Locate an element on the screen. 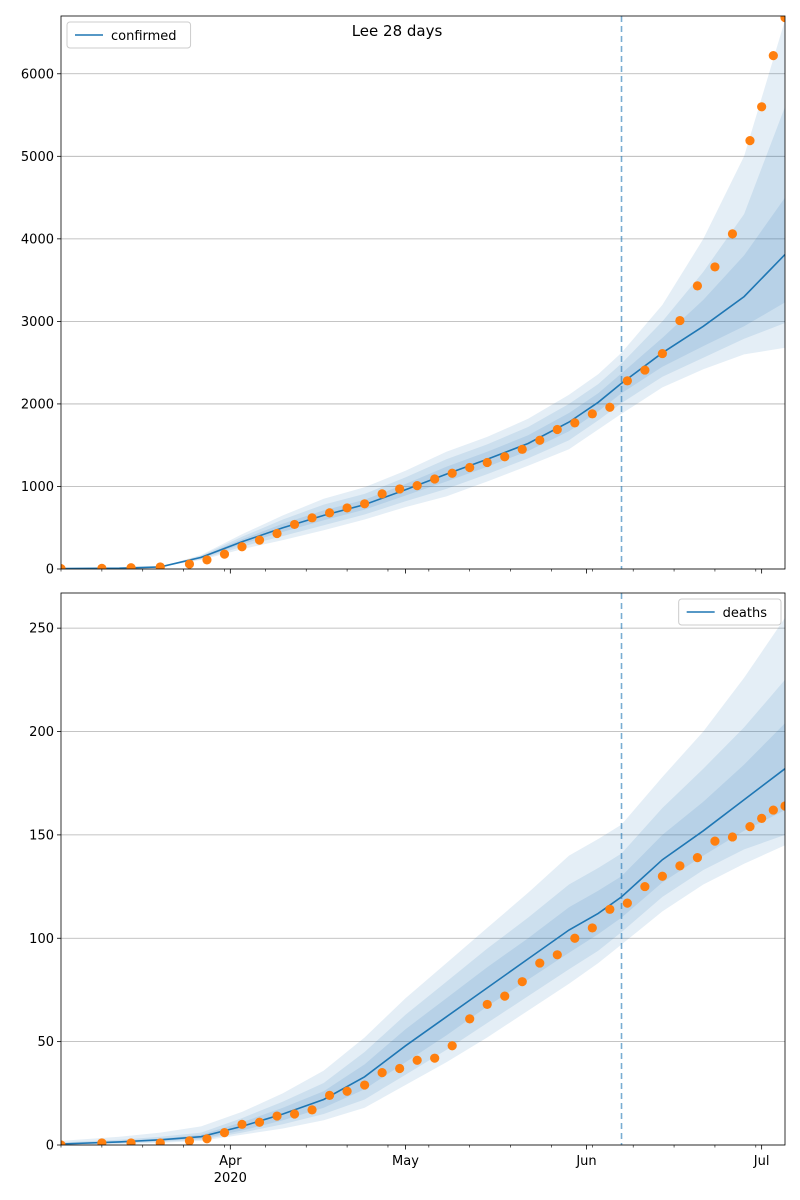 The width and height of the screenshot is (800, 1200). x-tick-label: Jul is located at coordinates (761, 1161).